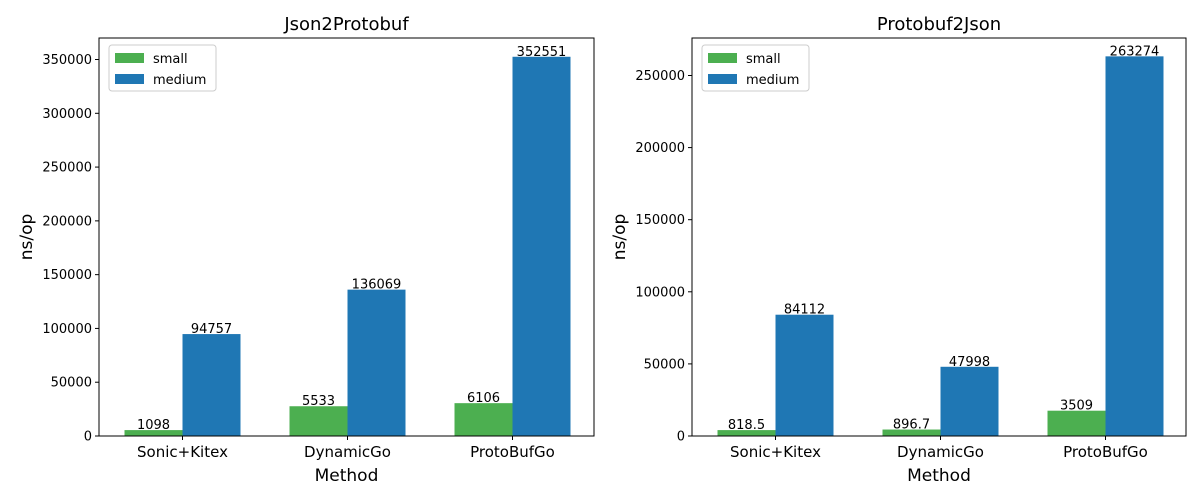 Image resolution: width=1200 pixels, height=504 pixels. What do you see at coordinates (67, 60) in the screenshot?
I see `y-tick-label: 350000` at bounding box center [67, 60].